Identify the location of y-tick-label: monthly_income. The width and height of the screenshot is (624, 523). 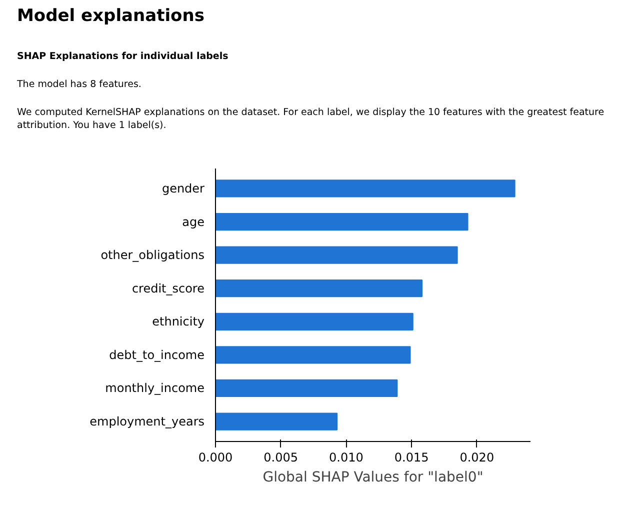
(155, 388).